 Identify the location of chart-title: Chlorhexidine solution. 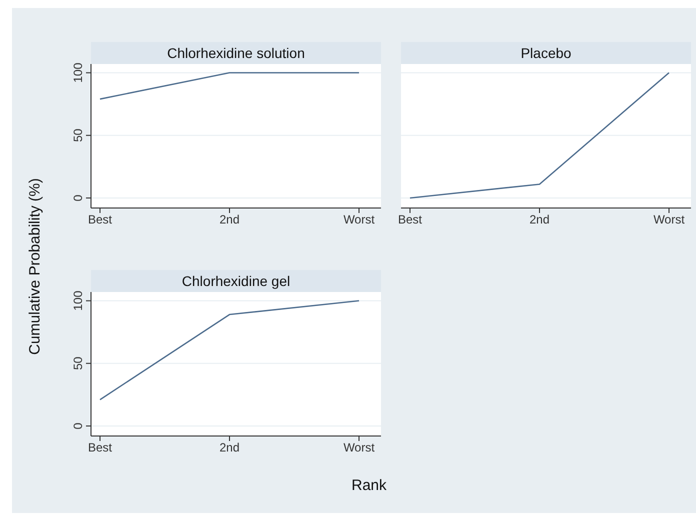
(236, 53).